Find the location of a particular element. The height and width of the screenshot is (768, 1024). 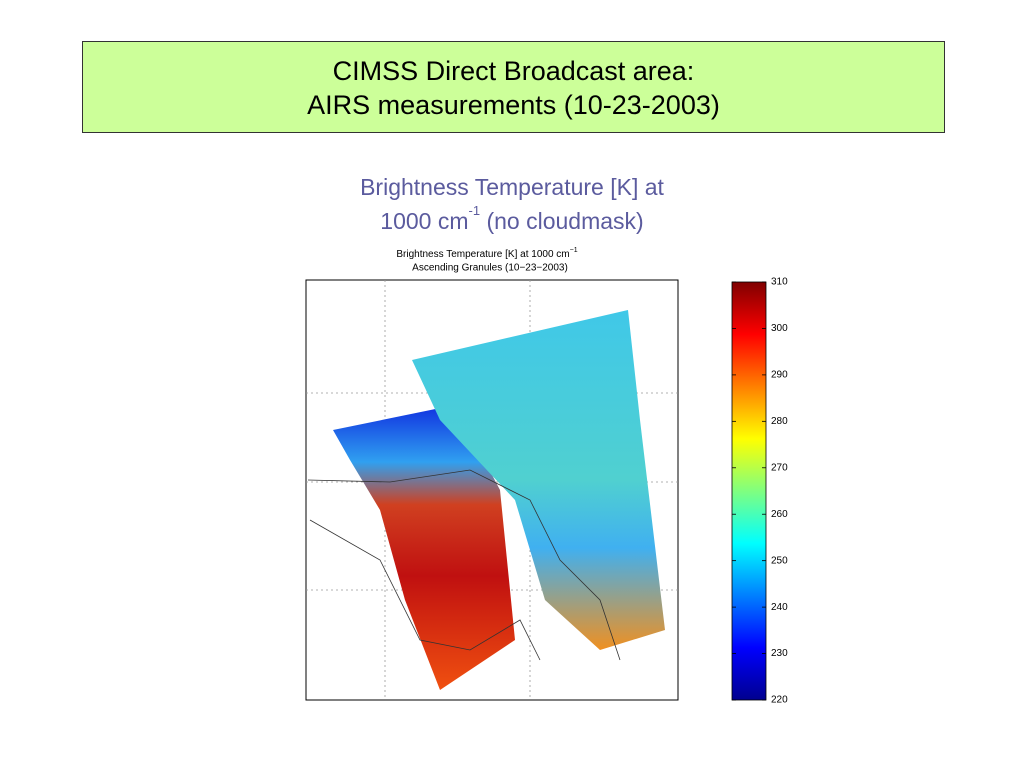

title-line: AIRS measurements (10-23-2003) is located at coordinates (513, 105).